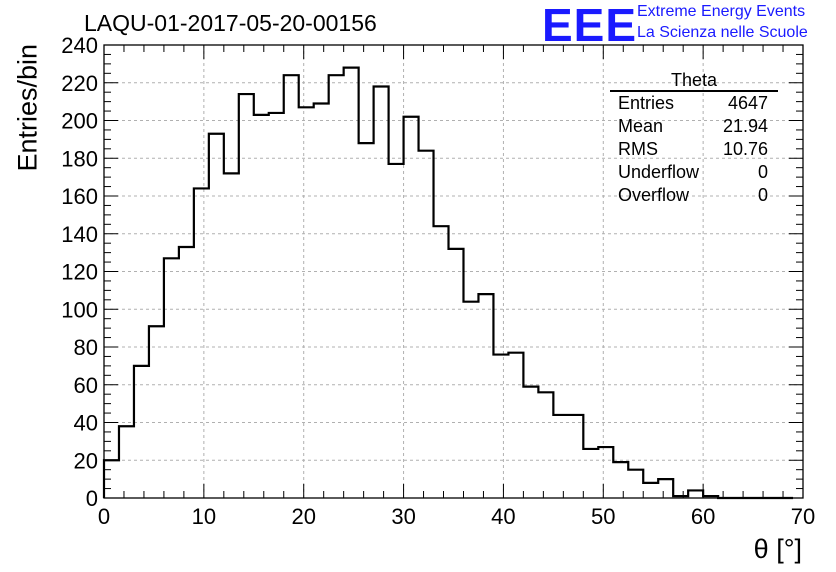  Describe the element at coordinates (79, 234) in the screenshot. I see `y-tick-label: 140` at that location.